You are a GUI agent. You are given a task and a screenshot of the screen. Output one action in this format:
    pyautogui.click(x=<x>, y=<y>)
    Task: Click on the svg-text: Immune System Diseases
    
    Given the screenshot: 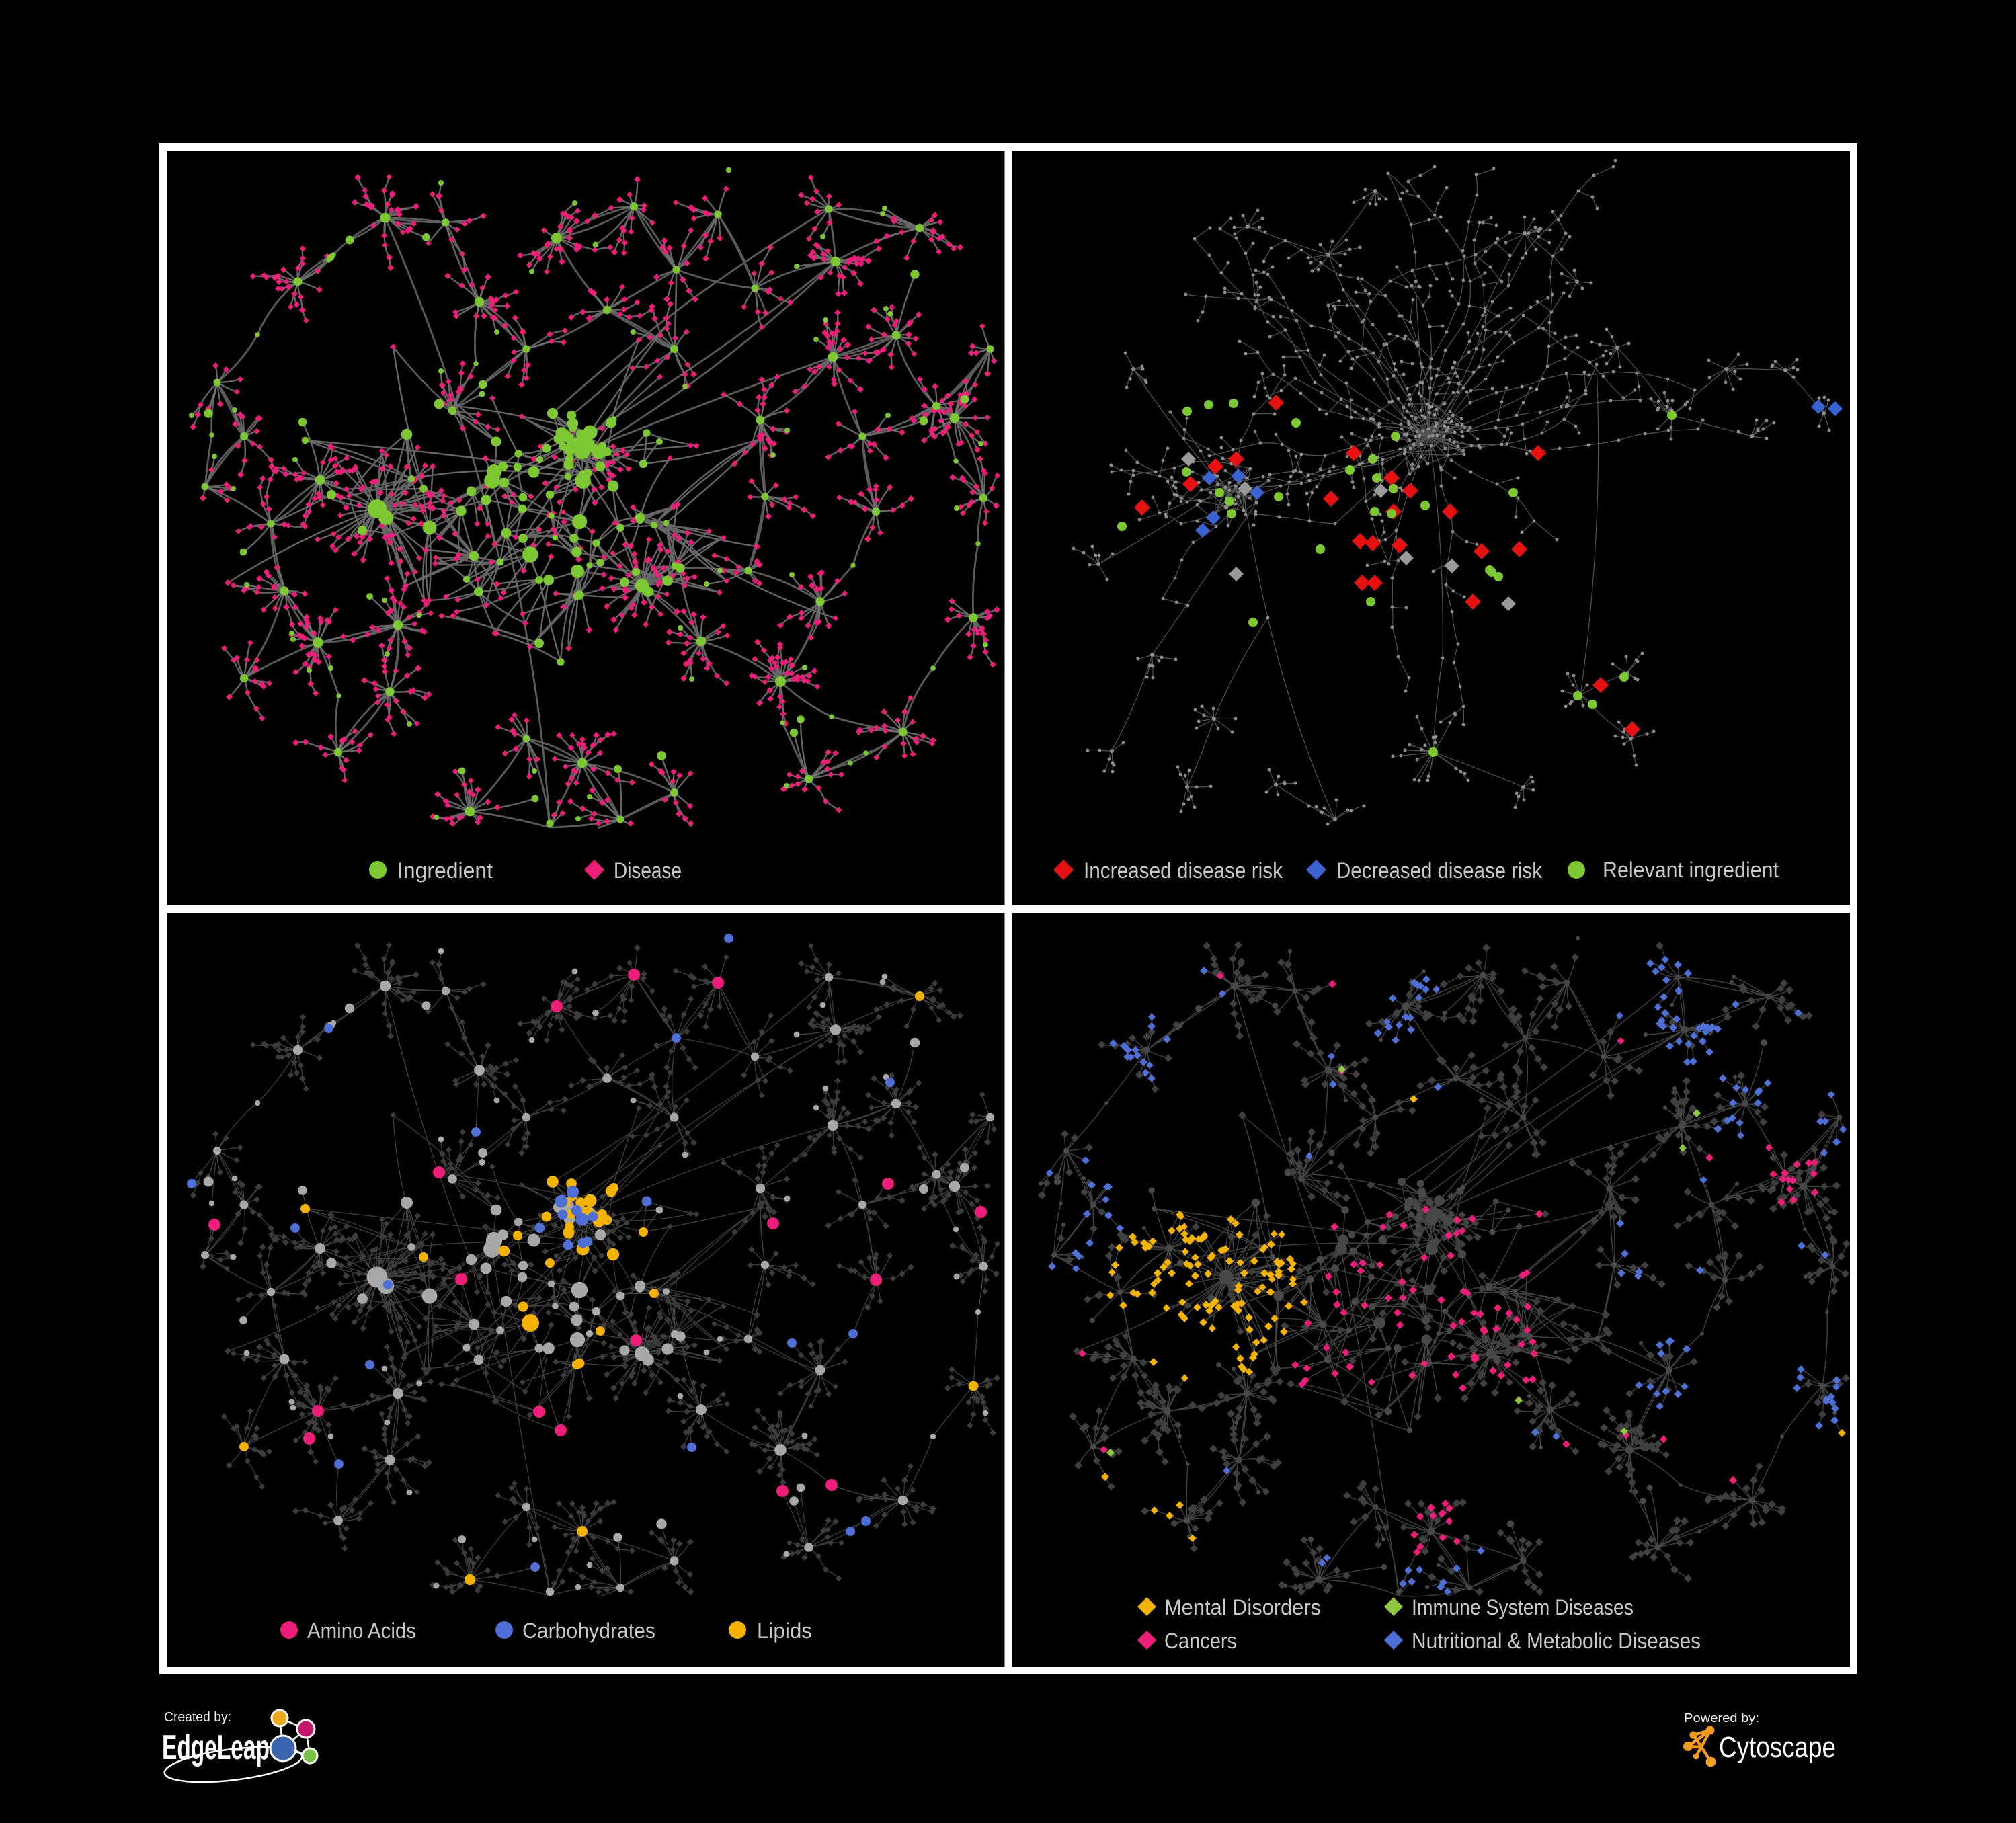 What is the action you would take?
    pyautogui.click(x=1523, y=1607)
    